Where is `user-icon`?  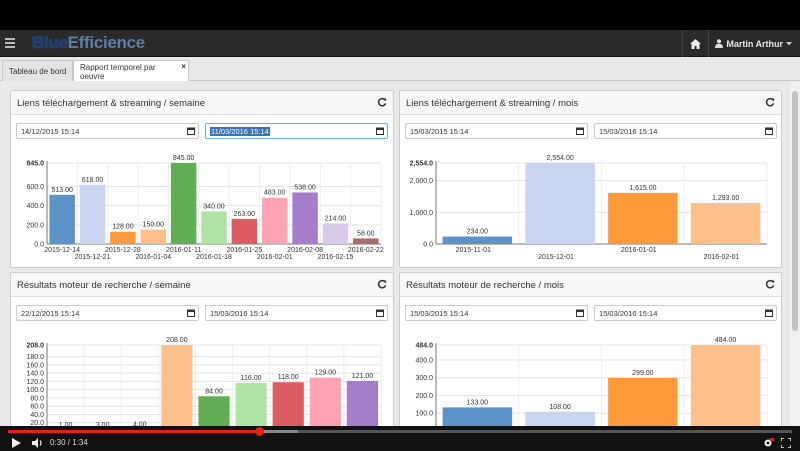 user-icon is located at coordinates (719, 43).